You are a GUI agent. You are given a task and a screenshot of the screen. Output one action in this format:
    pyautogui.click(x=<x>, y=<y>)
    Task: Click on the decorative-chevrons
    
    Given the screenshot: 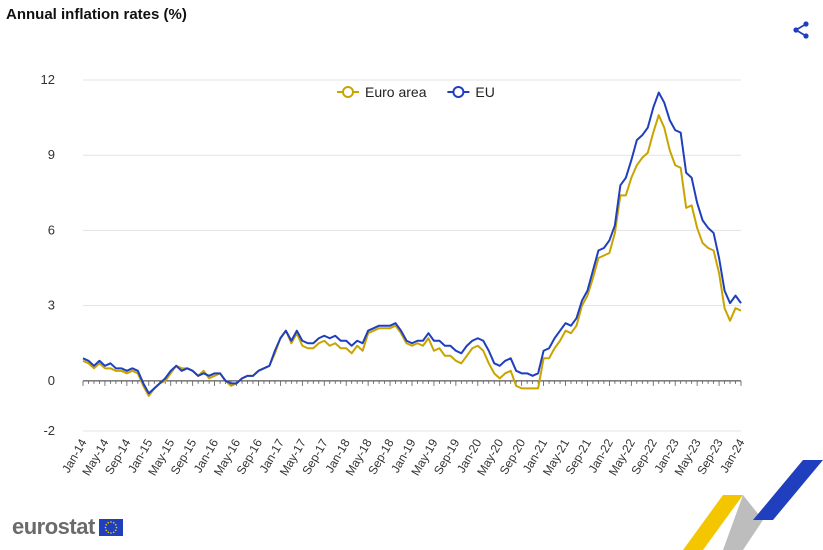 What is the action you would take?
    pyautogui.click(x=753, y=505)
    